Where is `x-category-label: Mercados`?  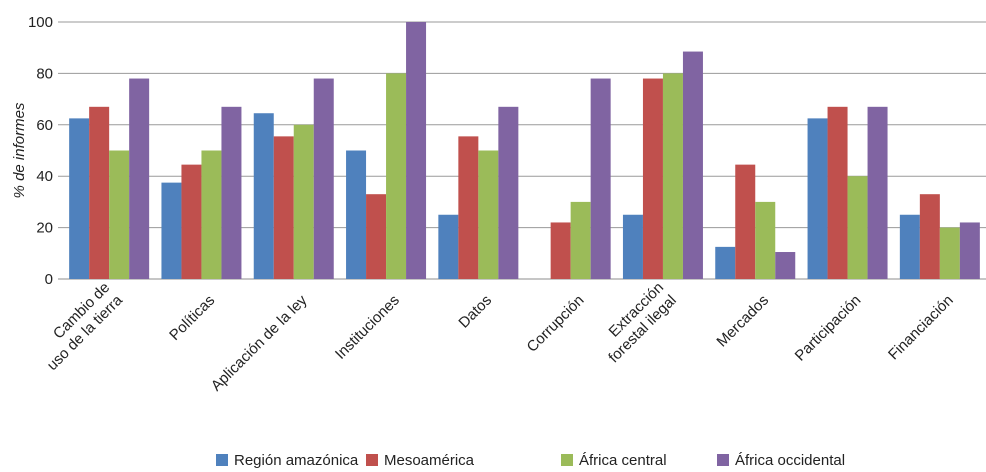 x-category-label: Mercados is located at coordinates (742, 321).